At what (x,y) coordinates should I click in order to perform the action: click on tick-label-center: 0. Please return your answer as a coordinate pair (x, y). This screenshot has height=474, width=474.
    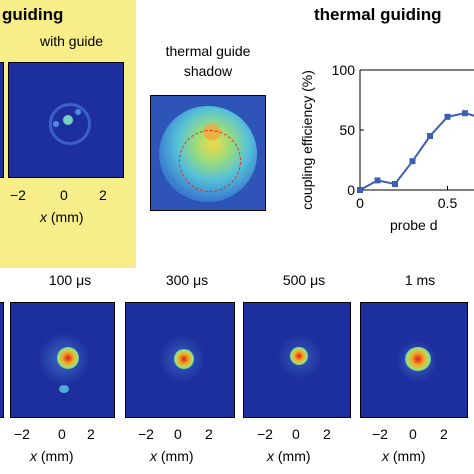
    Looking at the image, I should click on (64, 195).